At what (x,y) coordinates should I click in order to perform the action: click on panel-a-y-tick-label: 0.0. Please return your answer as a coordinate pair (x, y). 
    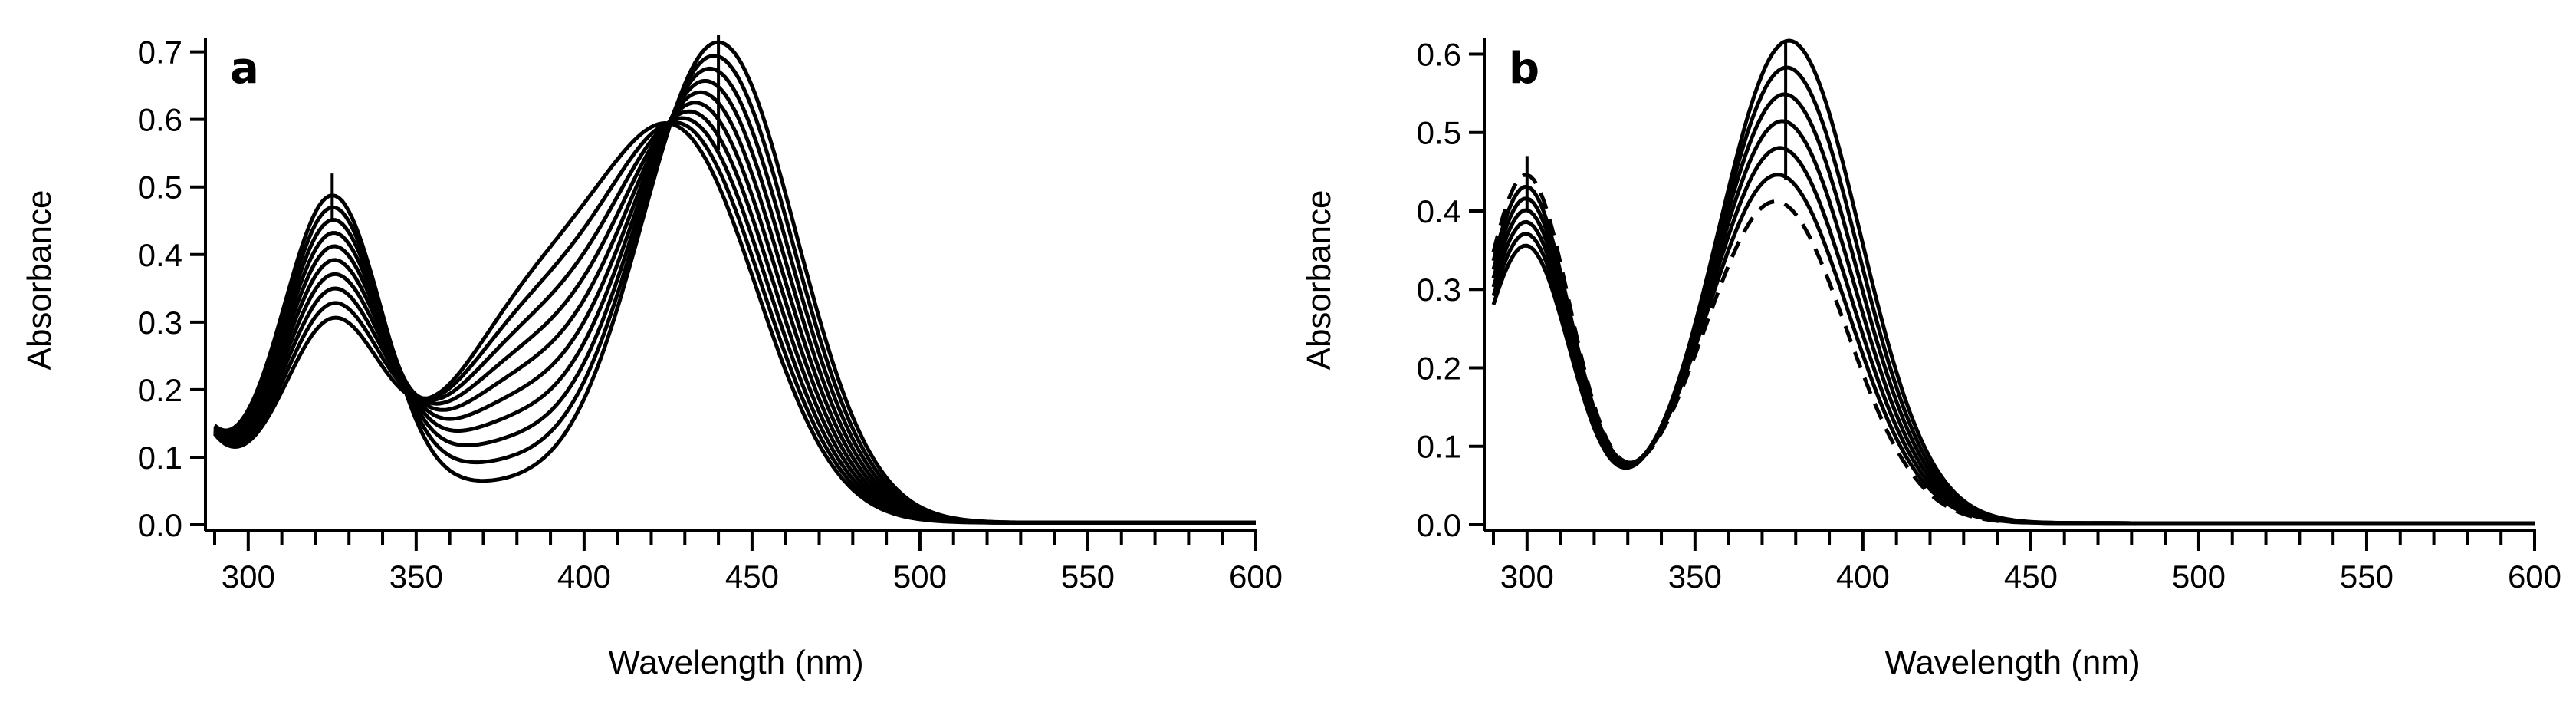
    Looking at the image, I should click on (160, 525).